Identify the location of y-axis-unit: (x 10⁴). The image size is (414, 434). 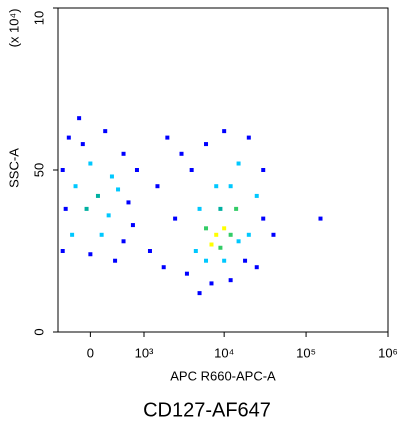
(13, 28).